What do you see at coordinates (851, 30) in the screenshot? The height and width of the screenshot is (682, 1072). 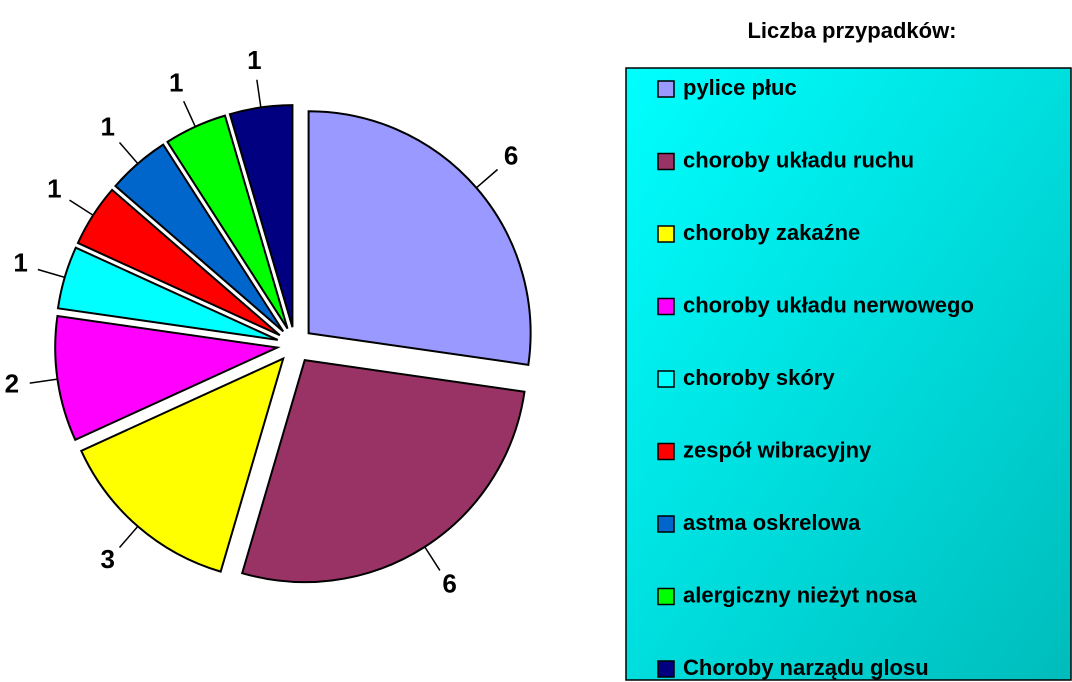 I see `legend-title: Liczba przypadków:` at bounding box center [851, 30].